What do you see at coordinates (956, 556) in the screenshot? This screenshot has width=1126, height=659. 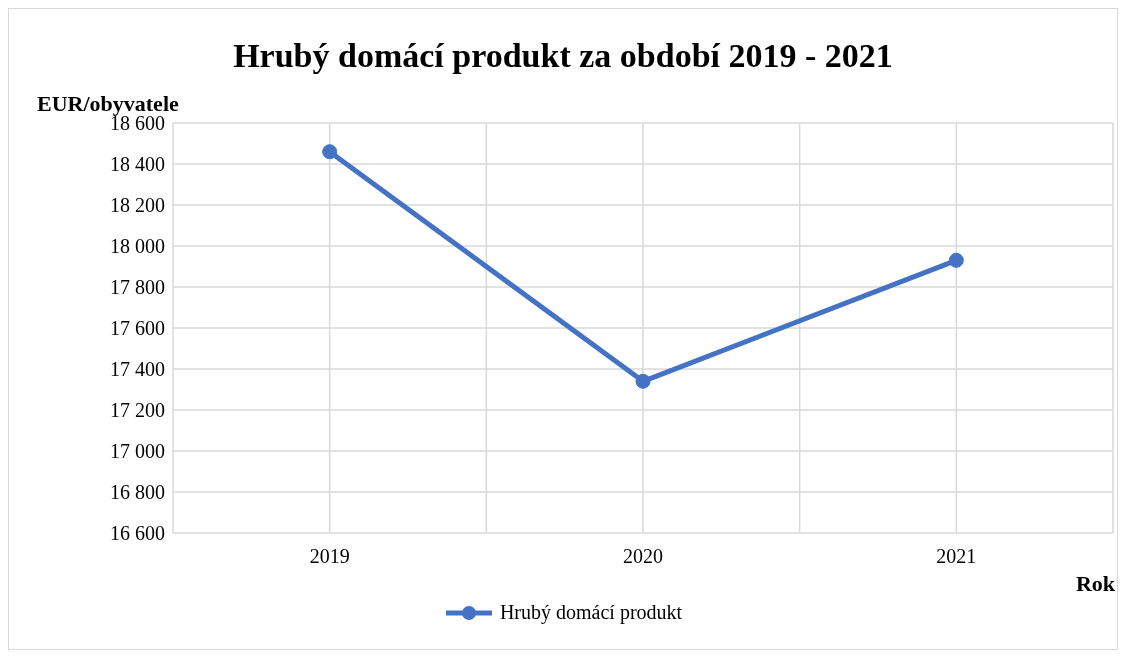 I see `x-tick-label: 2021` at bounding box center [956, 556].